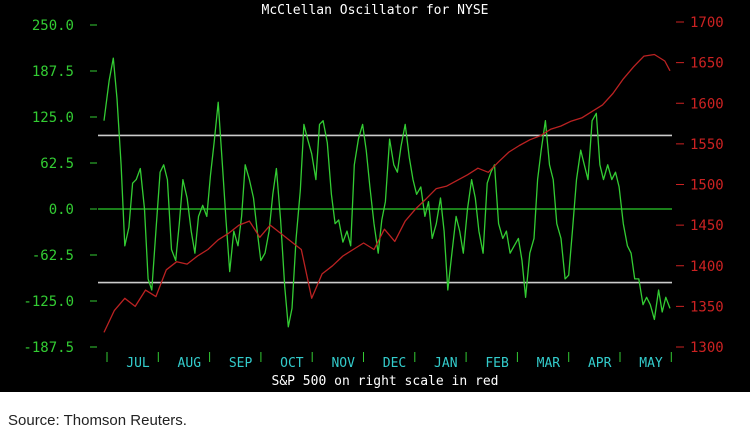  Describe the element at coordinates (292, 363) in the screenshot. I see `x-tick-label: OCT` at that location.